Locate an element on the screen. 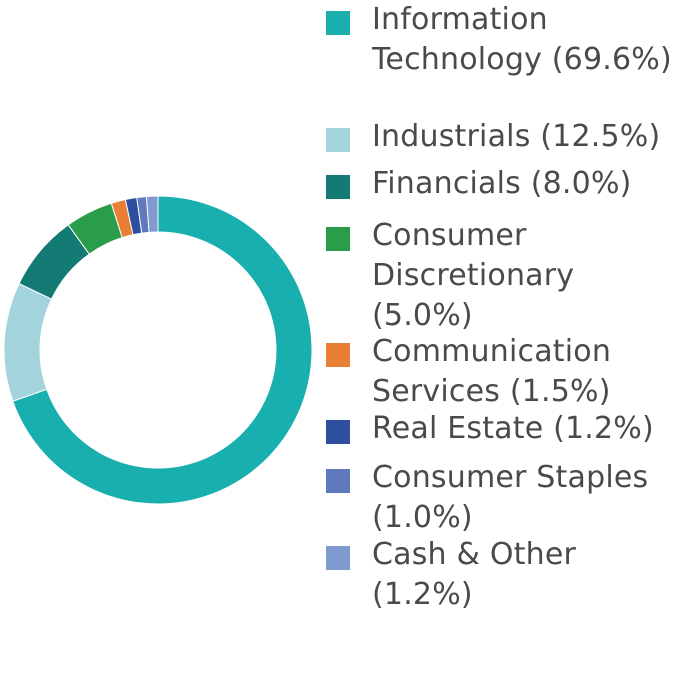 This screenshot has height=700, width=675. legend-label: Real Estate (1.2%) is located at coordinates (513, 428).